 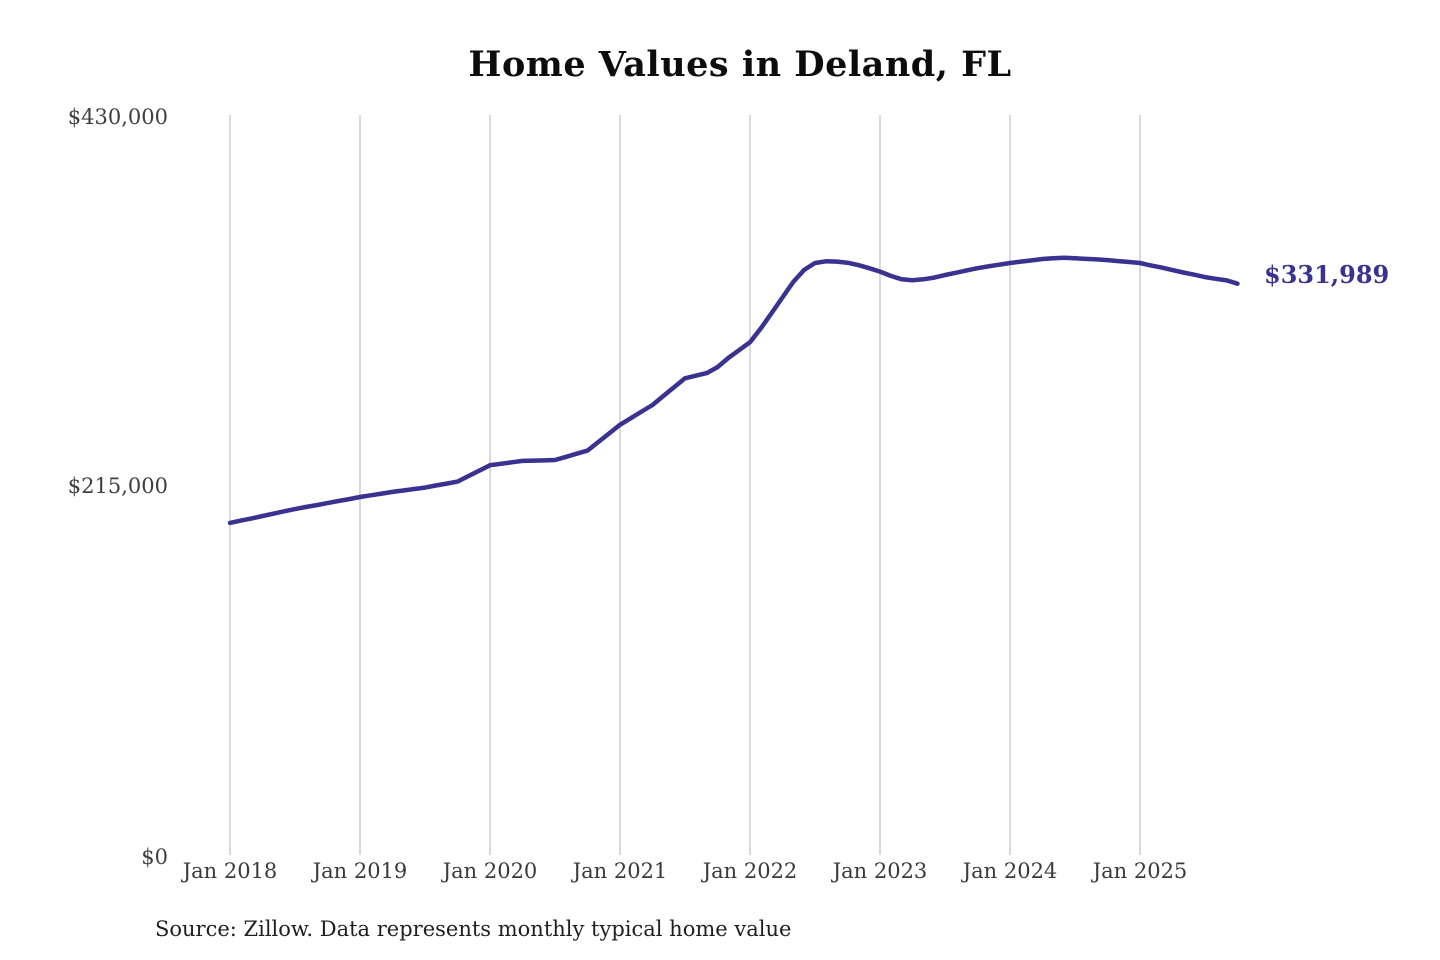 I want to click on x-axis-tick-label: Jan 2018, so click(x=230, y=871).